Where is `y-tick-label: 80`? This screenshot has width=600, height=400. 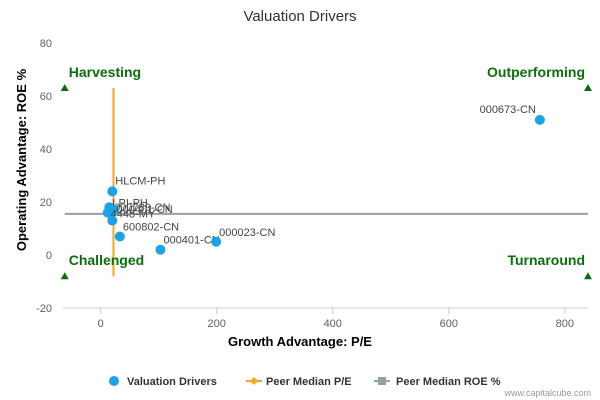
y-tick-label: 80 is located at coordinates (46, 44).